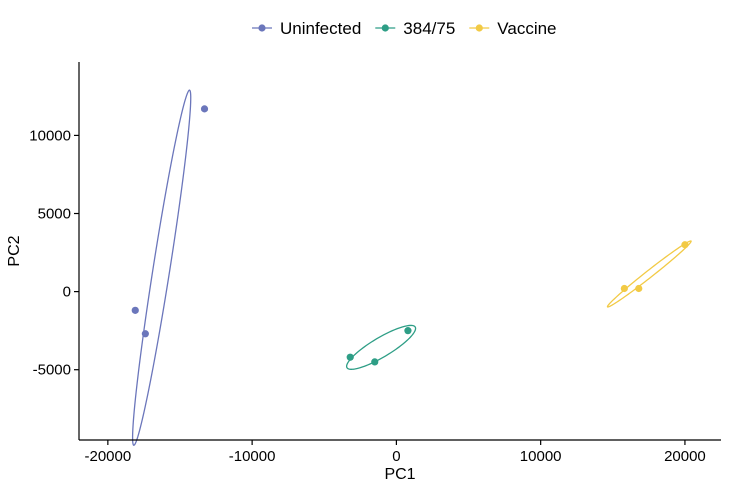 This screenshot has width=729, height=490. Describe the element at coordinates (107, 456) in the screenshot. I see `x-tick-label: -20000` at that location.